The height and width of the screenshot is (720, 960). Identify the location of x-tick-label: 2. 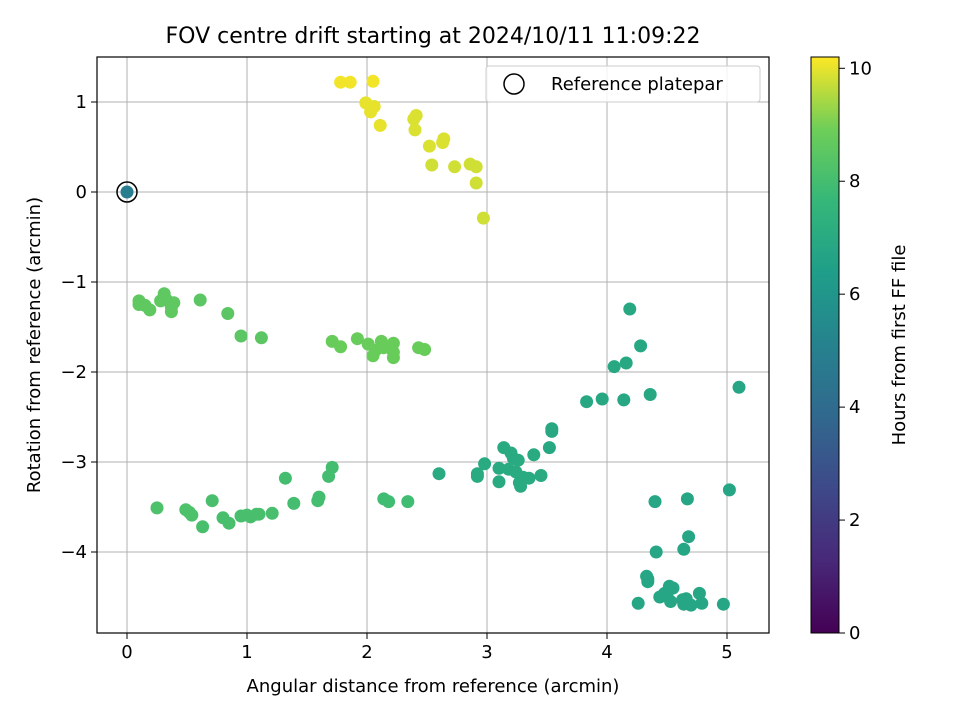
(366, 652).